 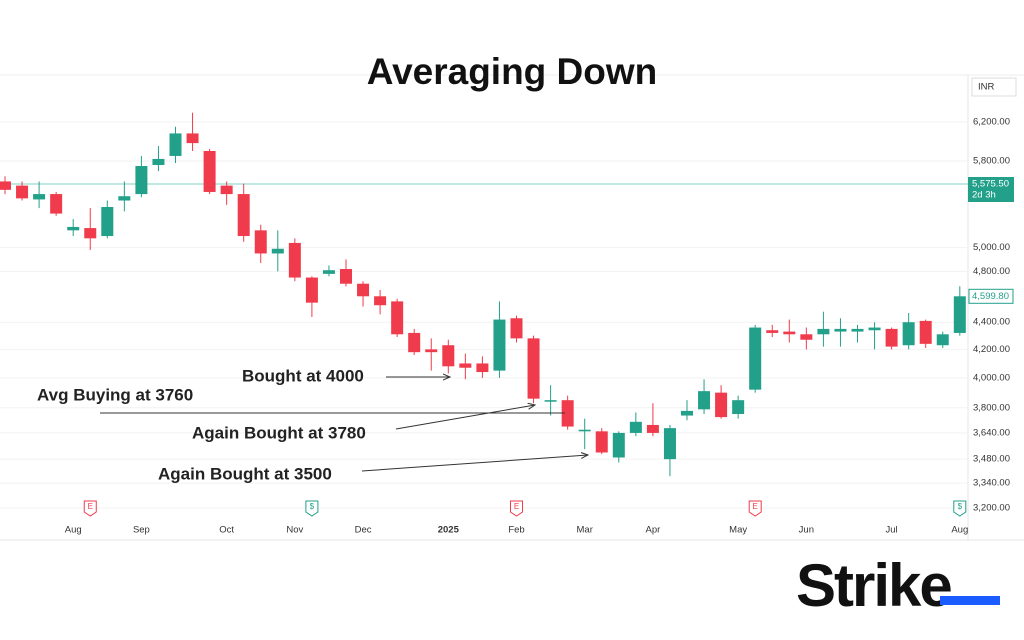 I want to click on x-tick-label: Feb, so click(x=516, y=530).